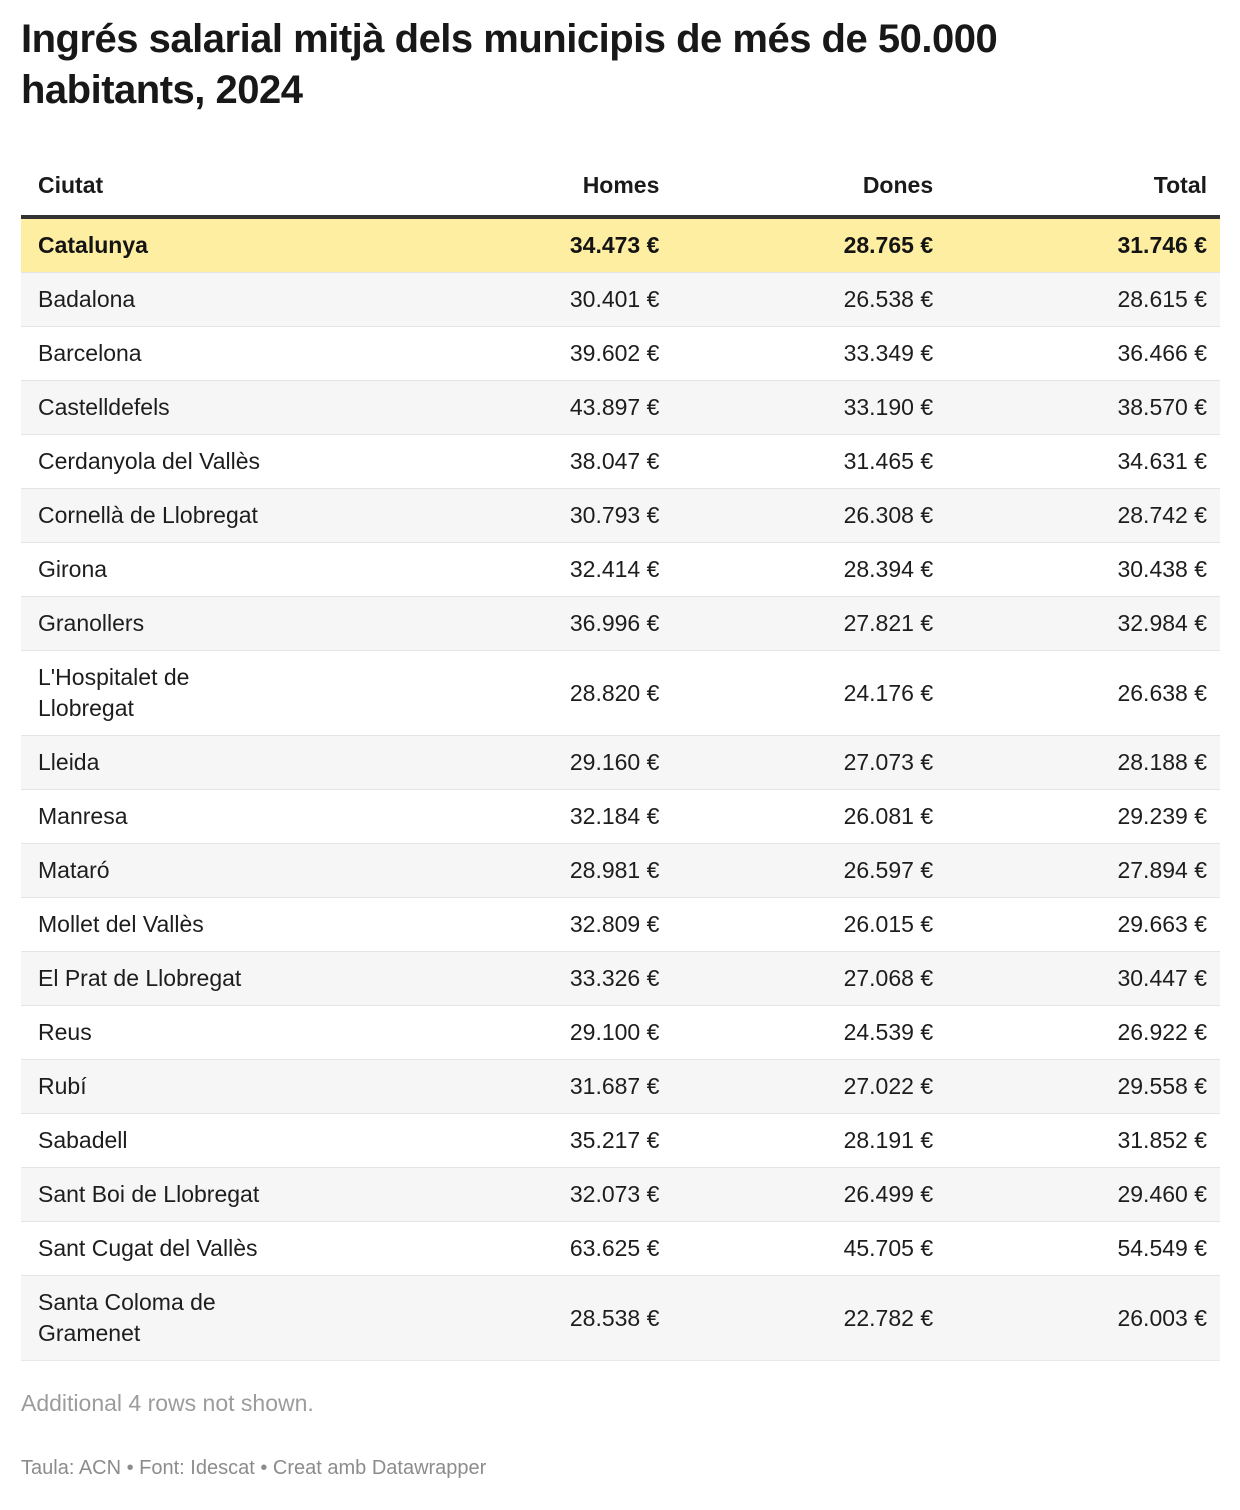  Describe the element at coordinates (809, 1140) in the screenshot. I see `value-cell: 28.191 €` at that location.